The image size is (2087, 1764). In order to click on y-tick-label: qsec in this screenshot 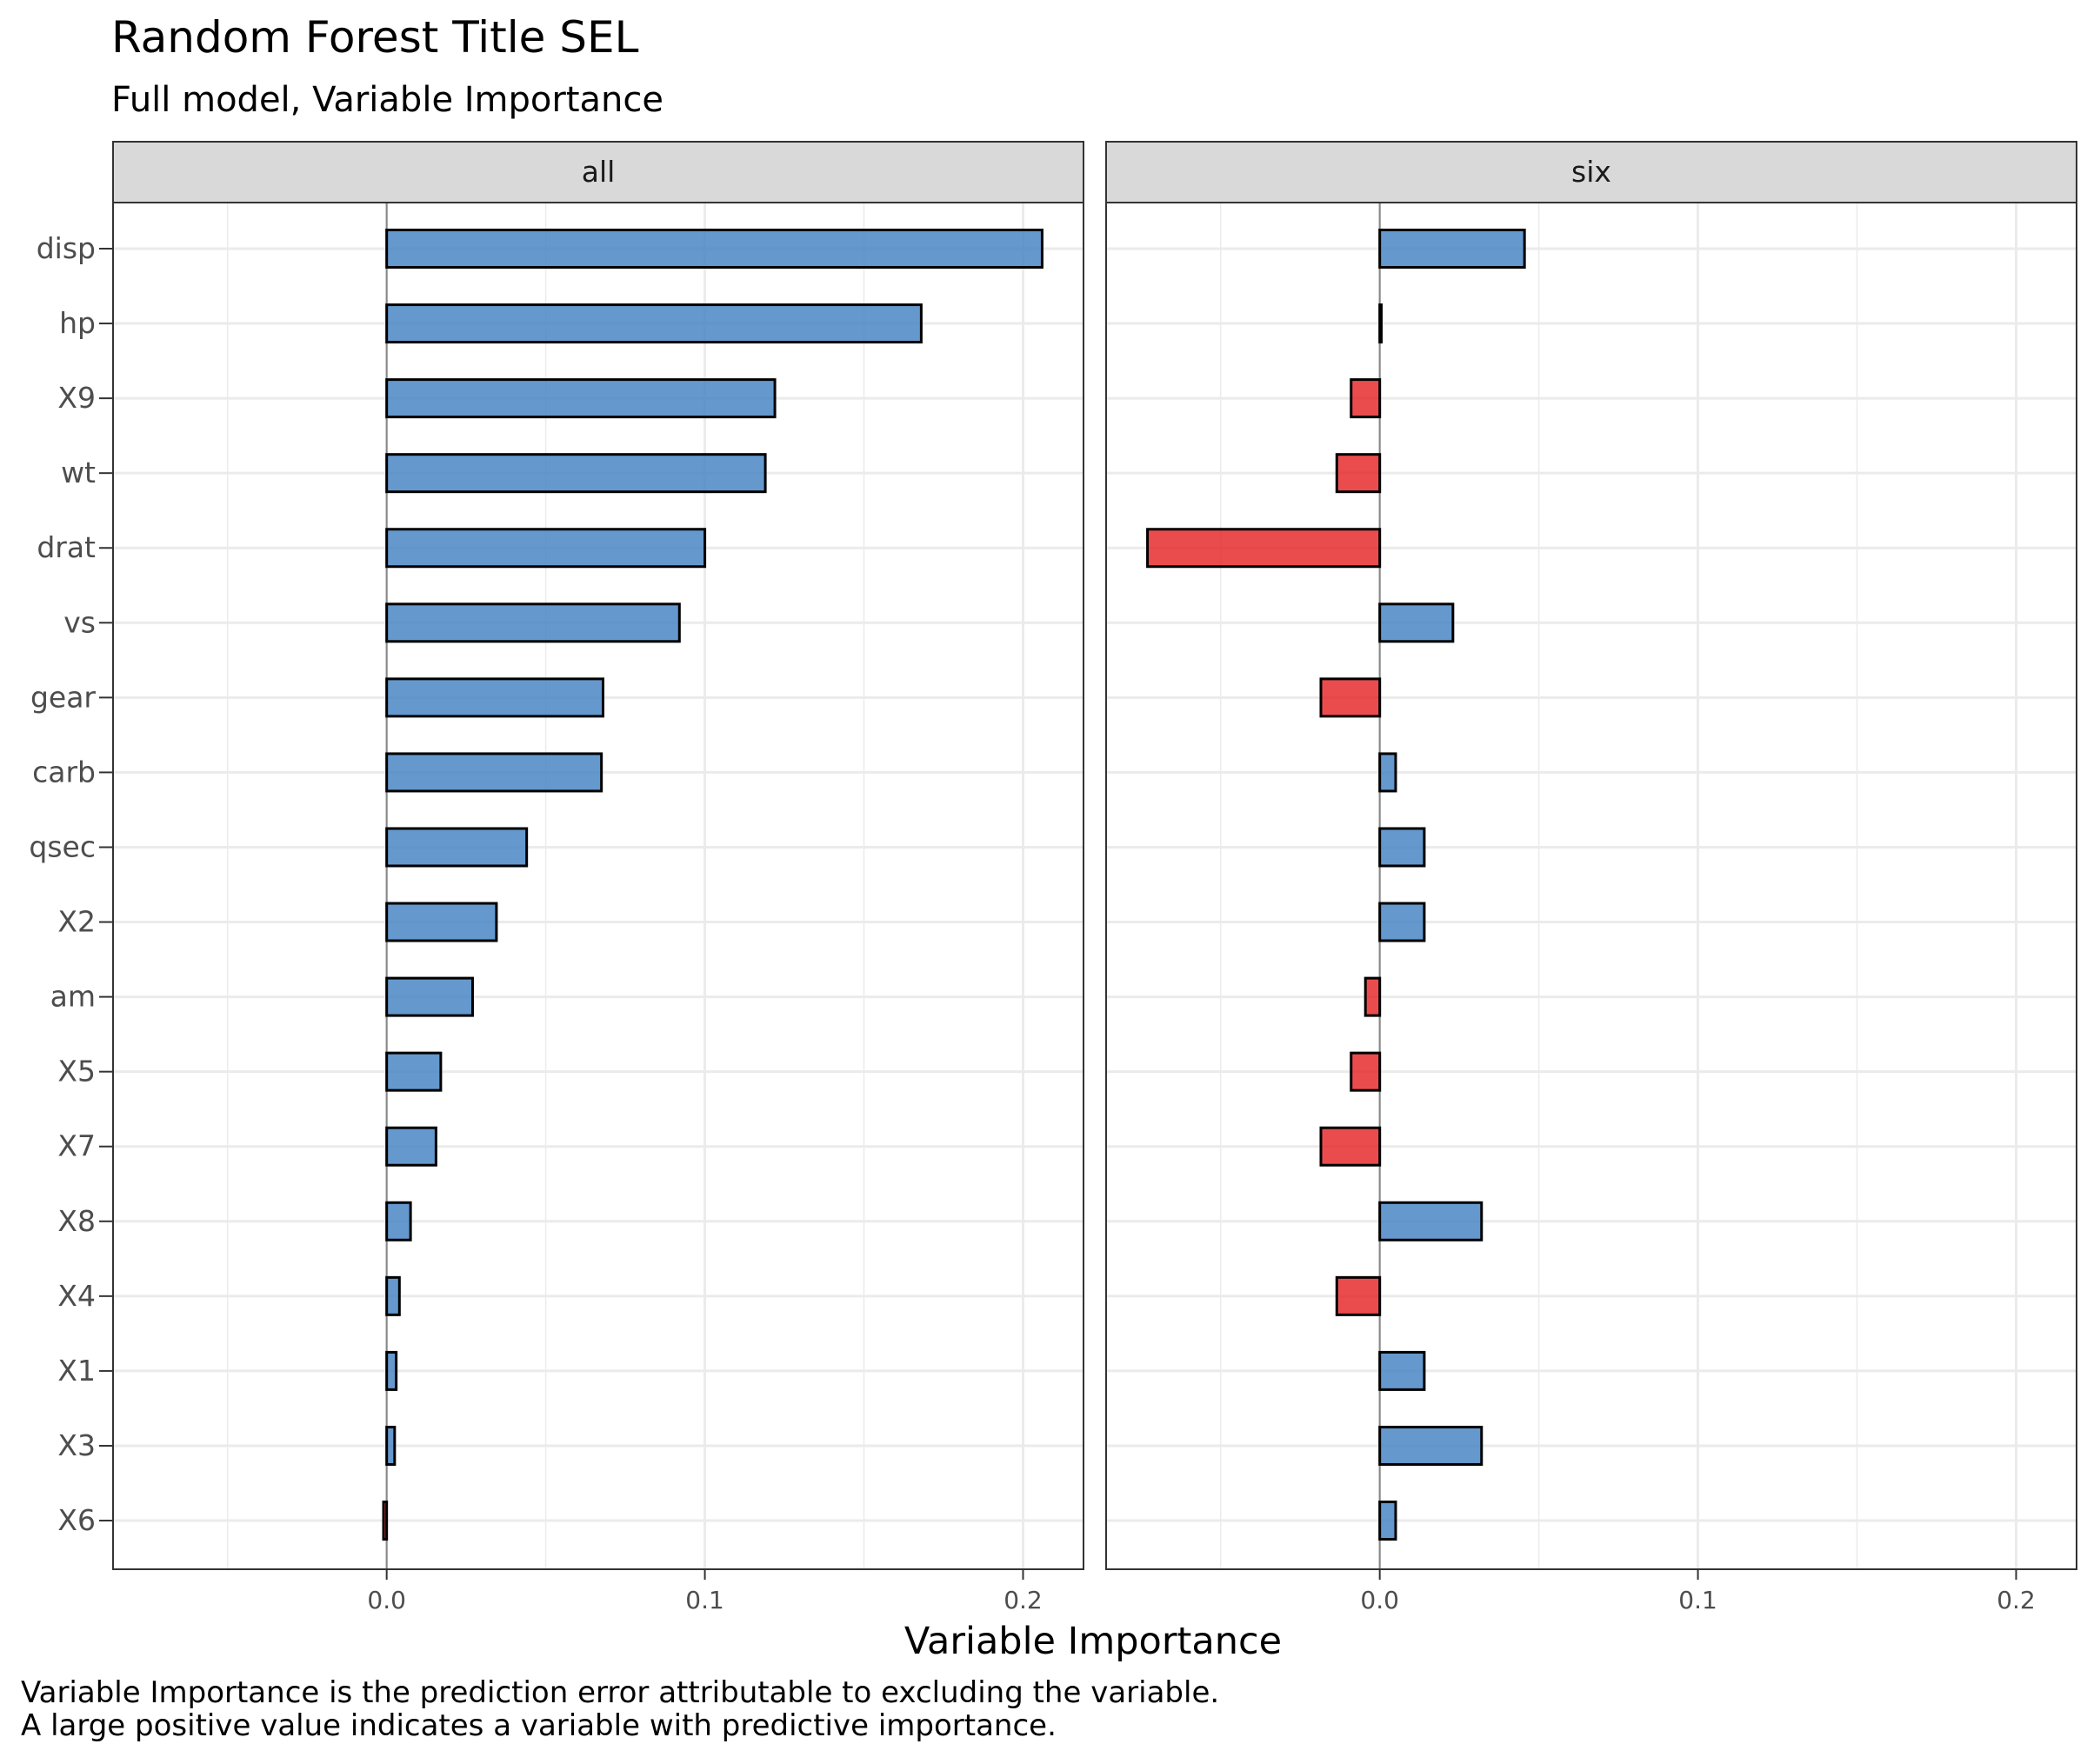, I will do `click(63, 846)`.